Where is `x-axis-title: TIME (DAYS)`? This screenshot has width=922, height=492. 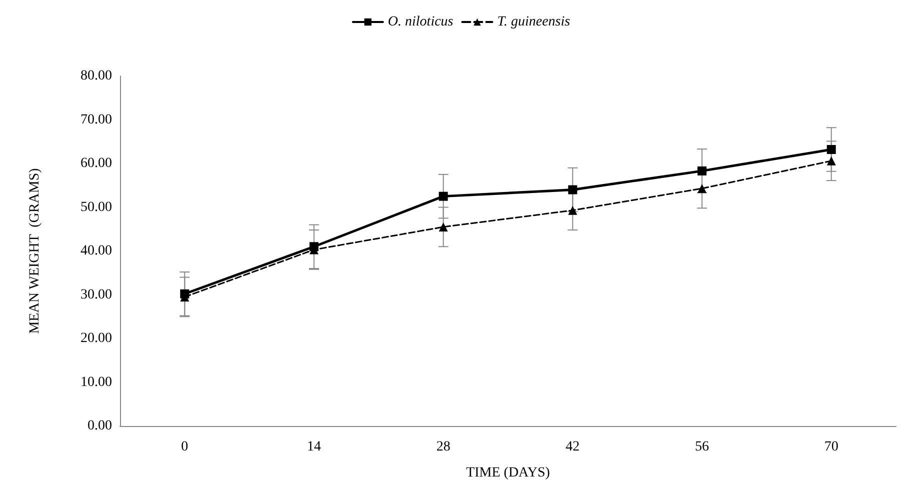 x-axis-title: TIME (DAYS) is located at coordinates (508, 473).